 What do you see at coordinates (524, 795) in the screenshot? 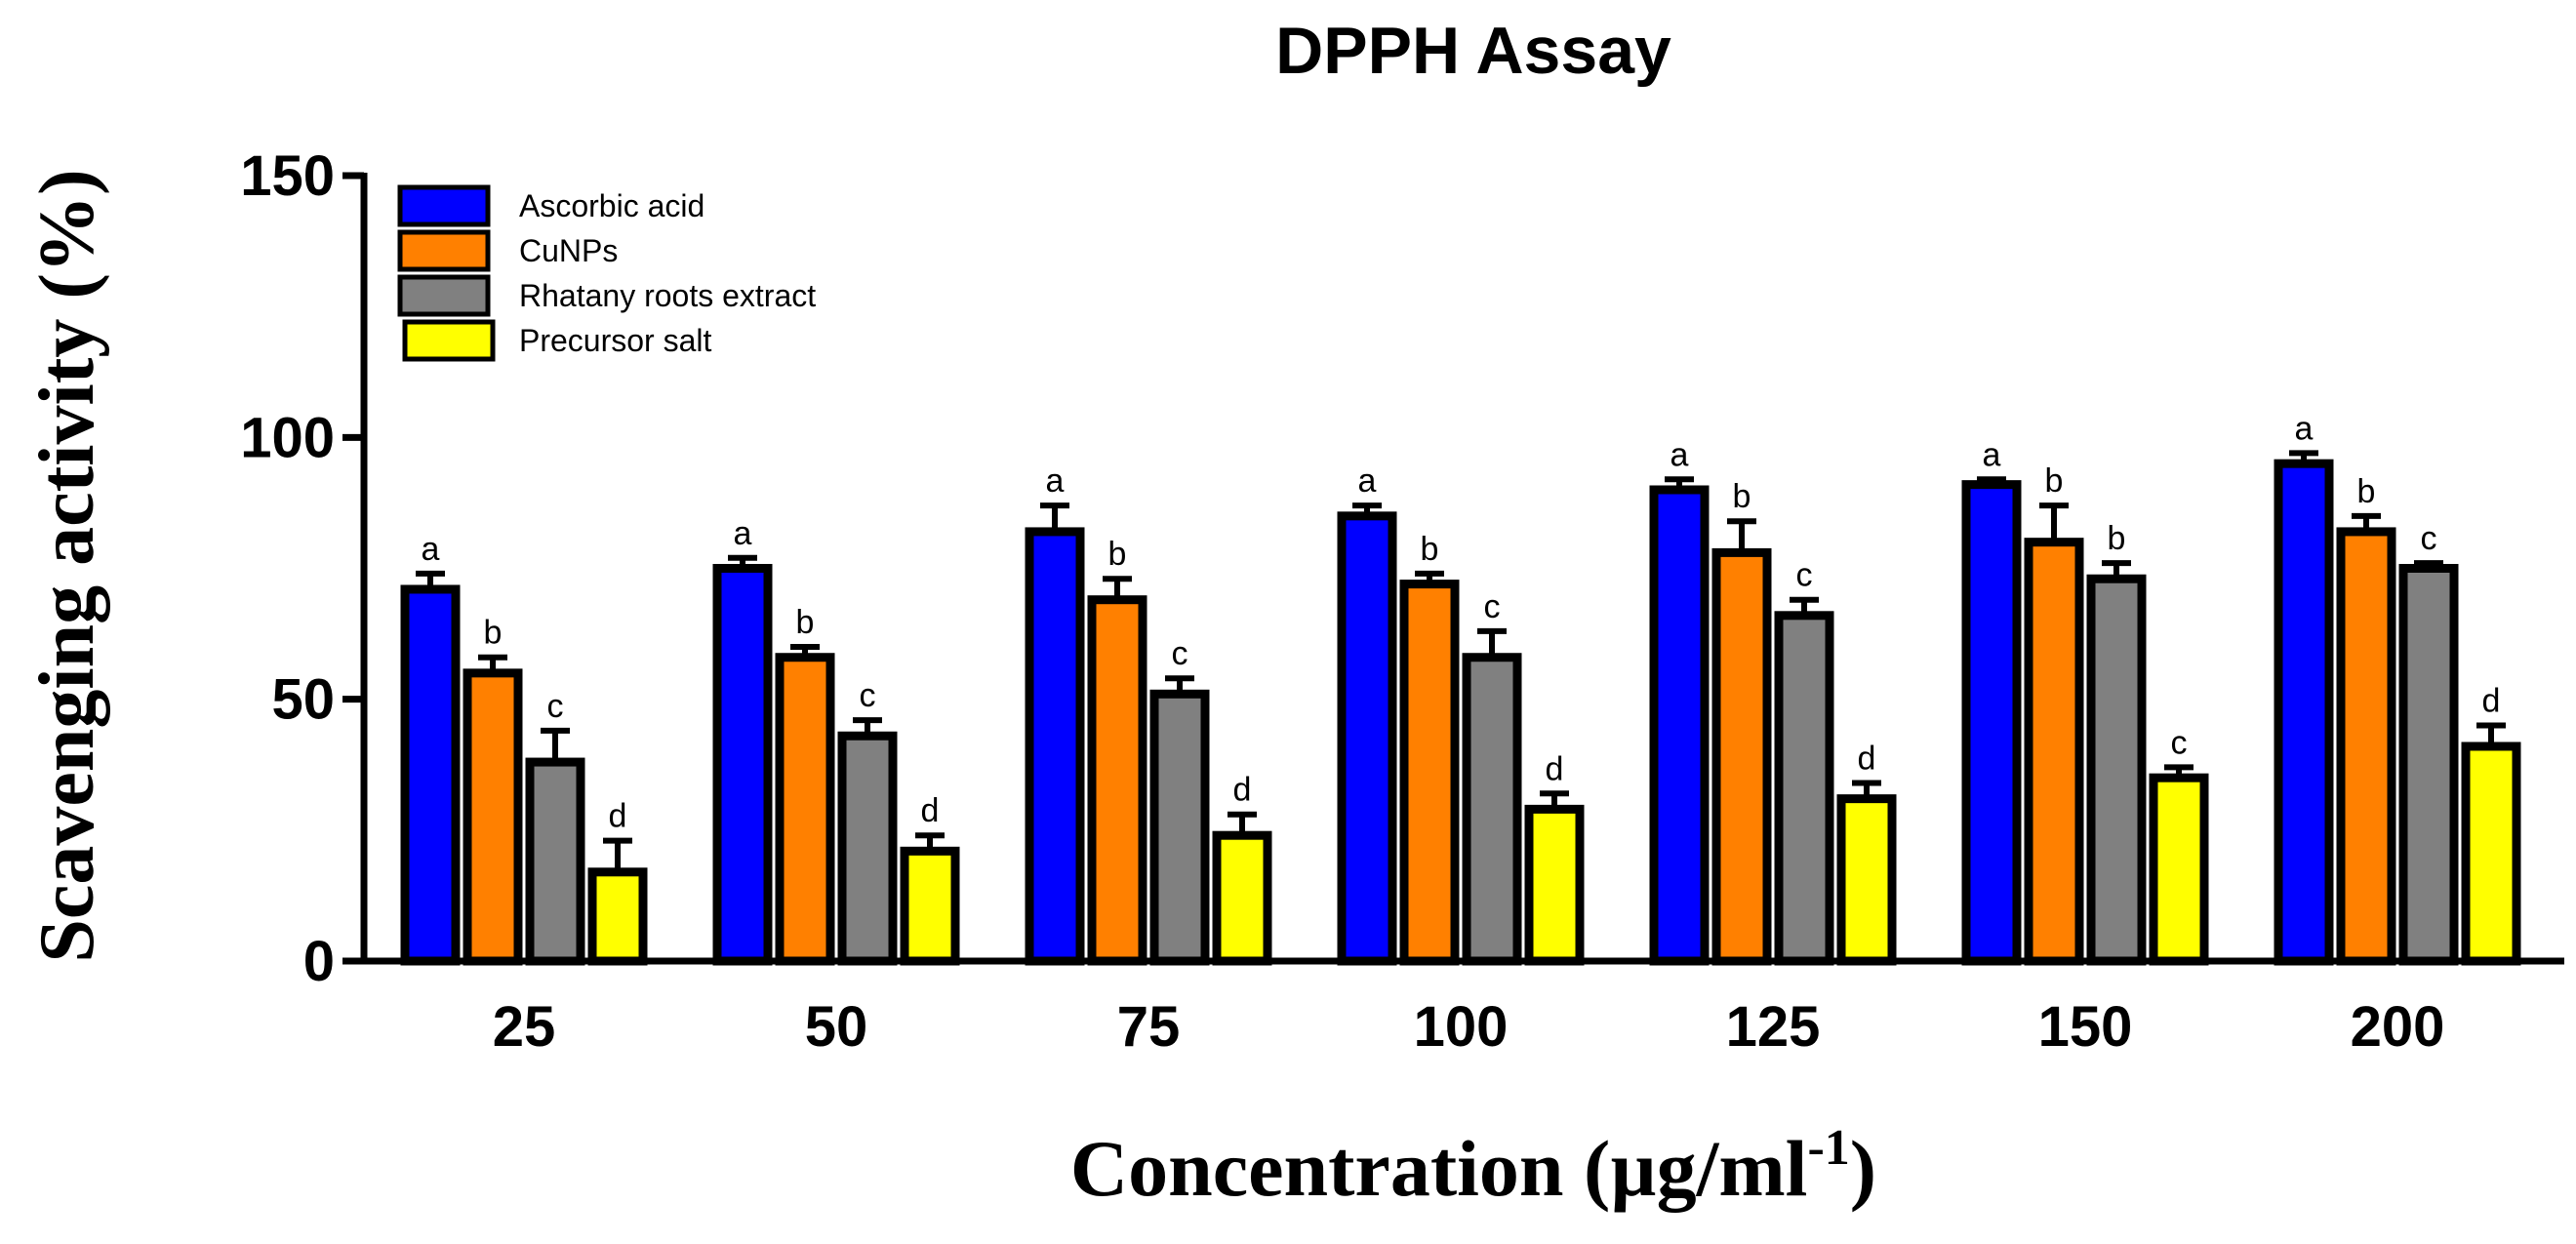
I see `bar-group-25: a b c d 25` at bounding box center [524, 795].